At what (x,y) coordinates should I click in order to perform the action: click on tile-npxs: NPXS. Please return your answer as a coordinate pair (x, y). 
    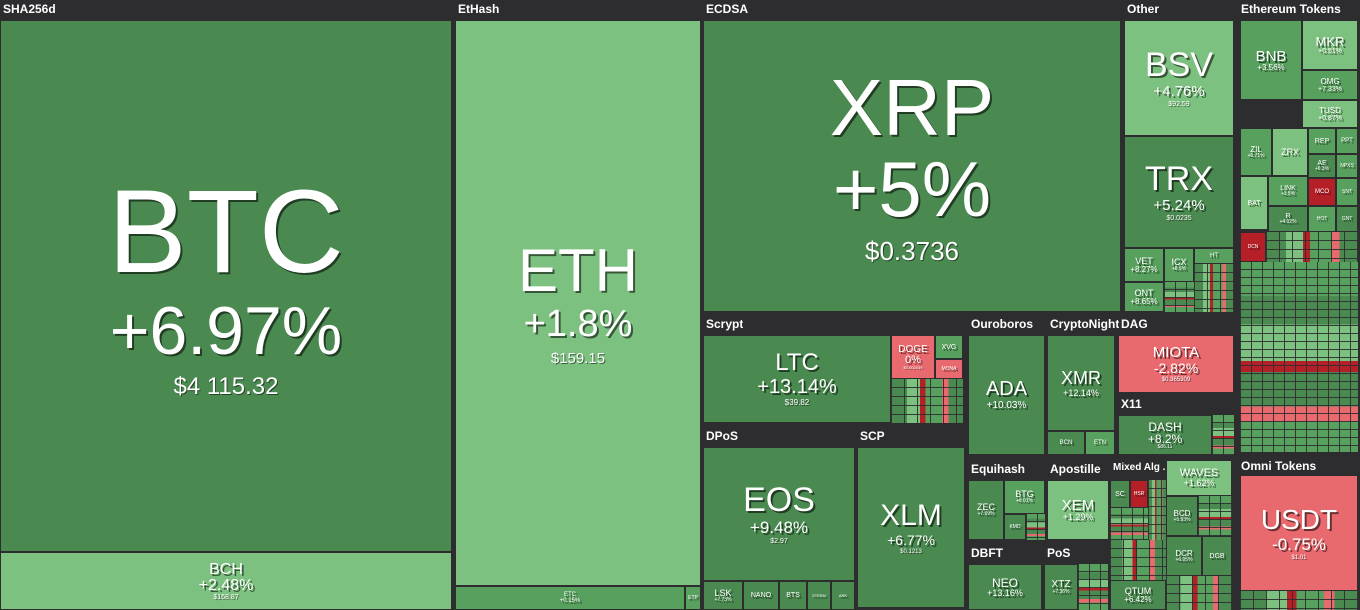
    Looking at the image, I should click on (1347, 166).